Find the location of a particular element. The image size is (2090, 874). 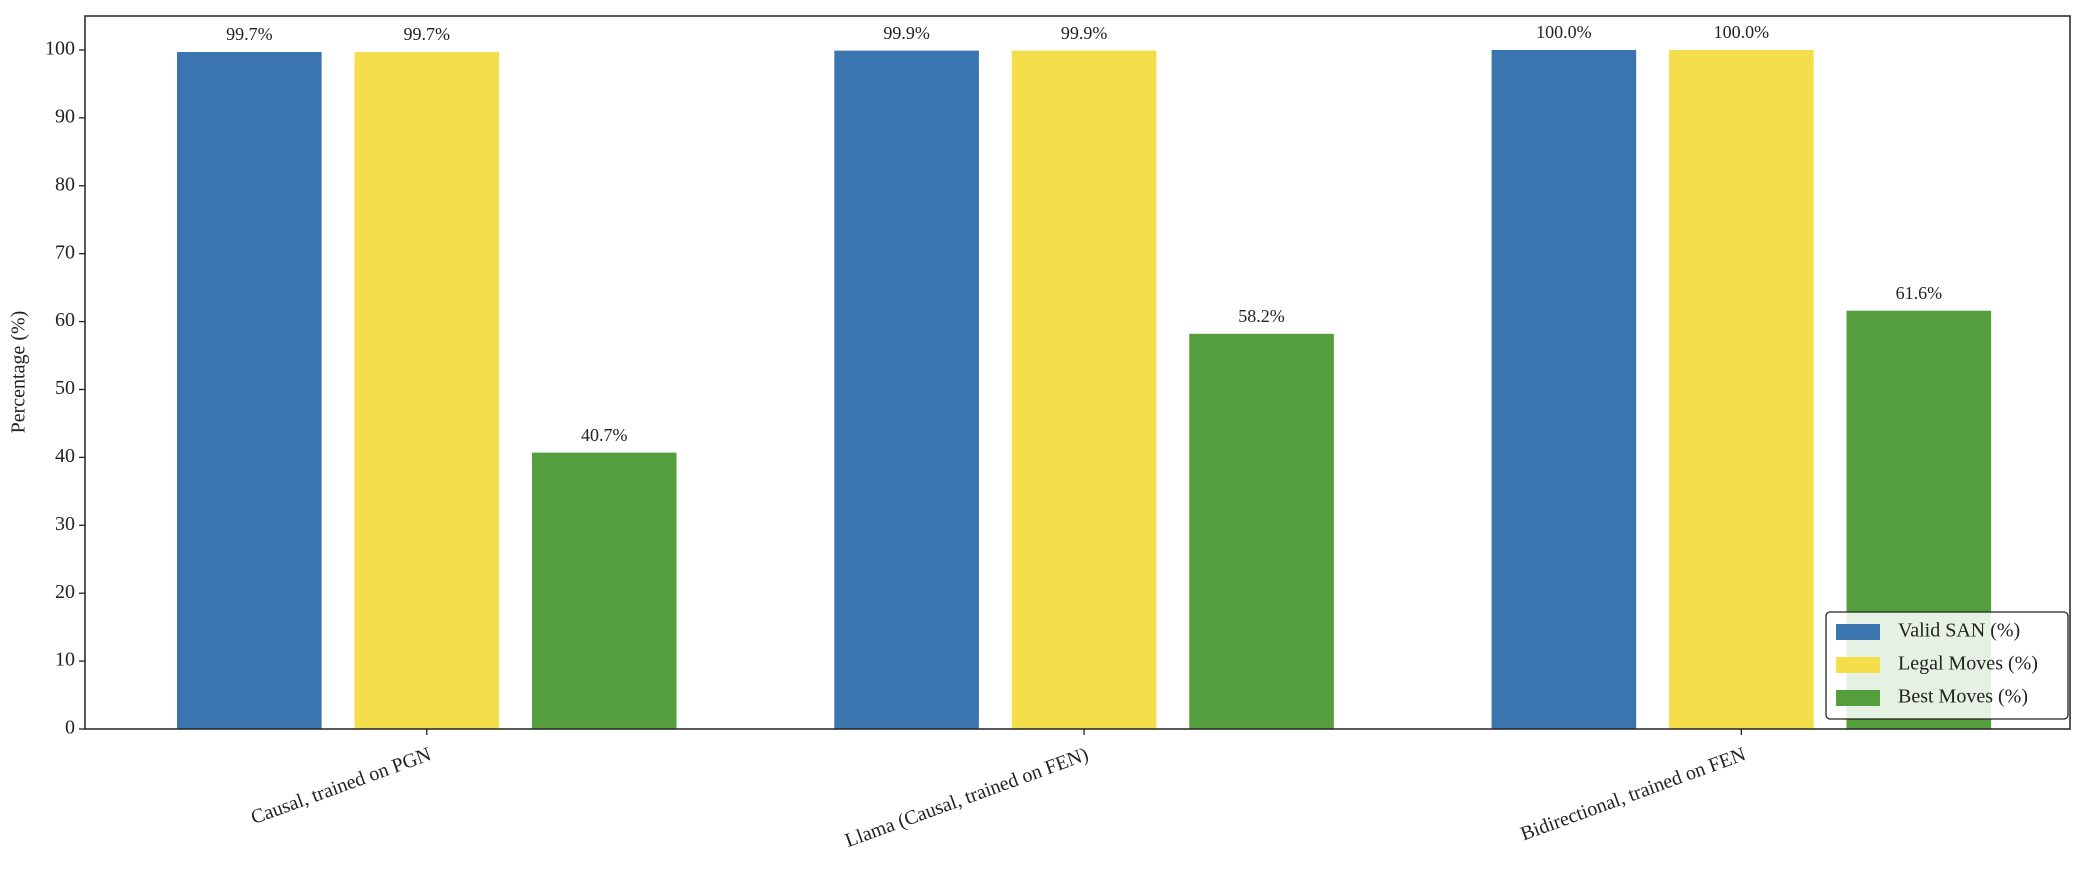

legend-label: Legal Moves (%) is located at coordinates (1968, 664).